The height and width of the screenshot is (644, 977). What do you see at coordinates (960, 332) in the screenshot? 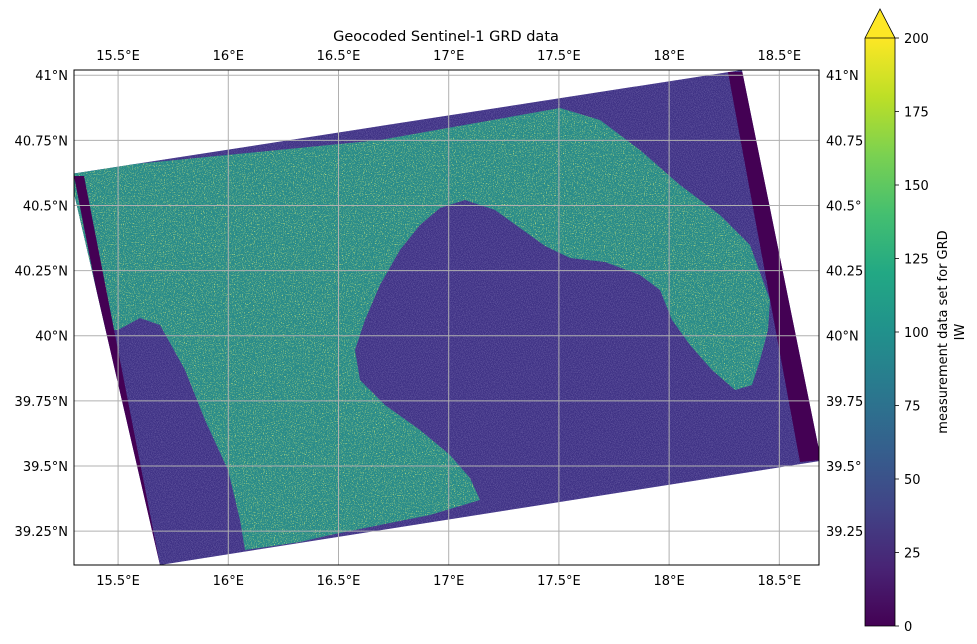
I see `colorbar-label-line2: IW` at bounding box center [960, 332].